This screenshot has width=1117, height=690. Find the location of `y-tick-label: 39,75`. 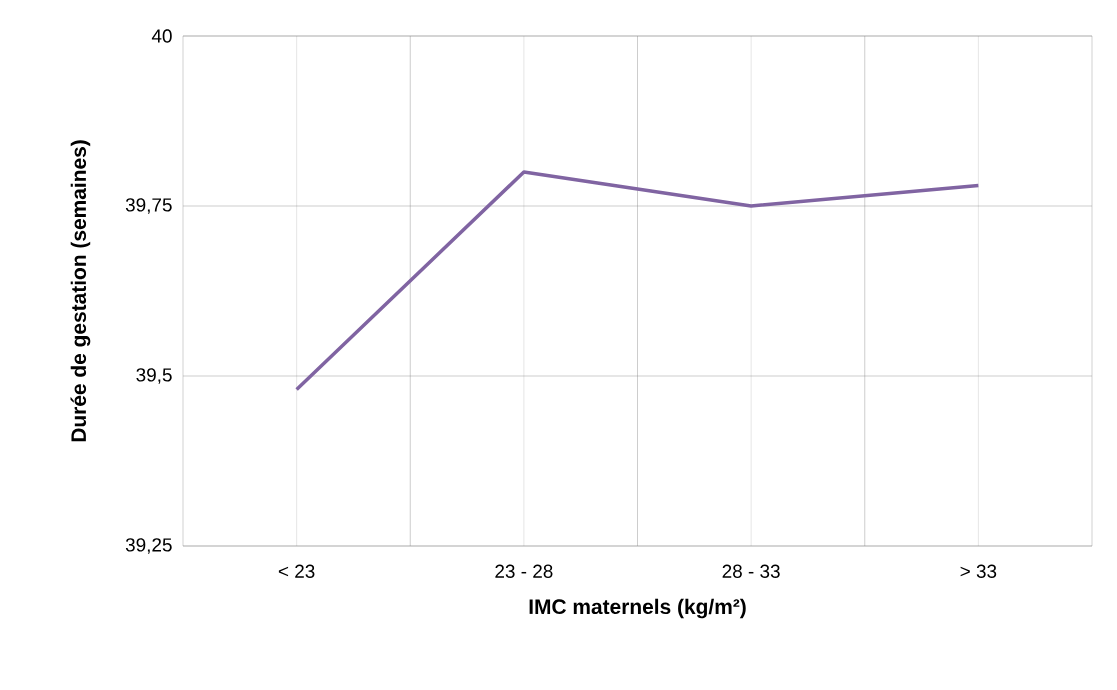

y-tick-label: 39,75 is located at coordinates (148, 206).